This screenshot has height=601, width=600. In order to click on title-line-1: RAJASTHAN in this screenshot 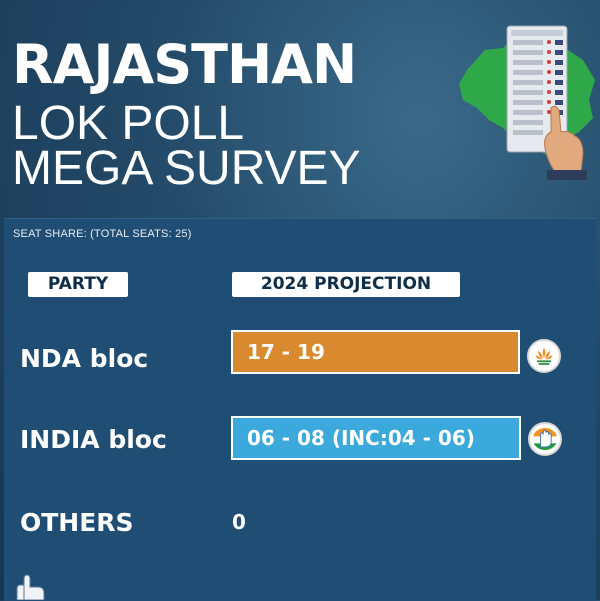, I will do `click(184, 64)`.